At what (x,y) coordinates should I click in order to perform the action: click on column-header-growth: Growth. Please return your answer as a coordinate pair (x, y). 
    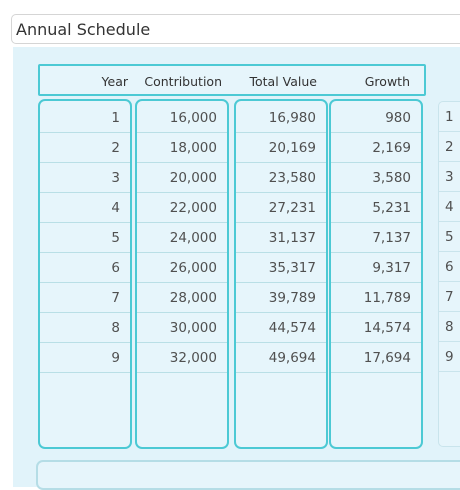
    Looking at the image, I should click on (387, 81).